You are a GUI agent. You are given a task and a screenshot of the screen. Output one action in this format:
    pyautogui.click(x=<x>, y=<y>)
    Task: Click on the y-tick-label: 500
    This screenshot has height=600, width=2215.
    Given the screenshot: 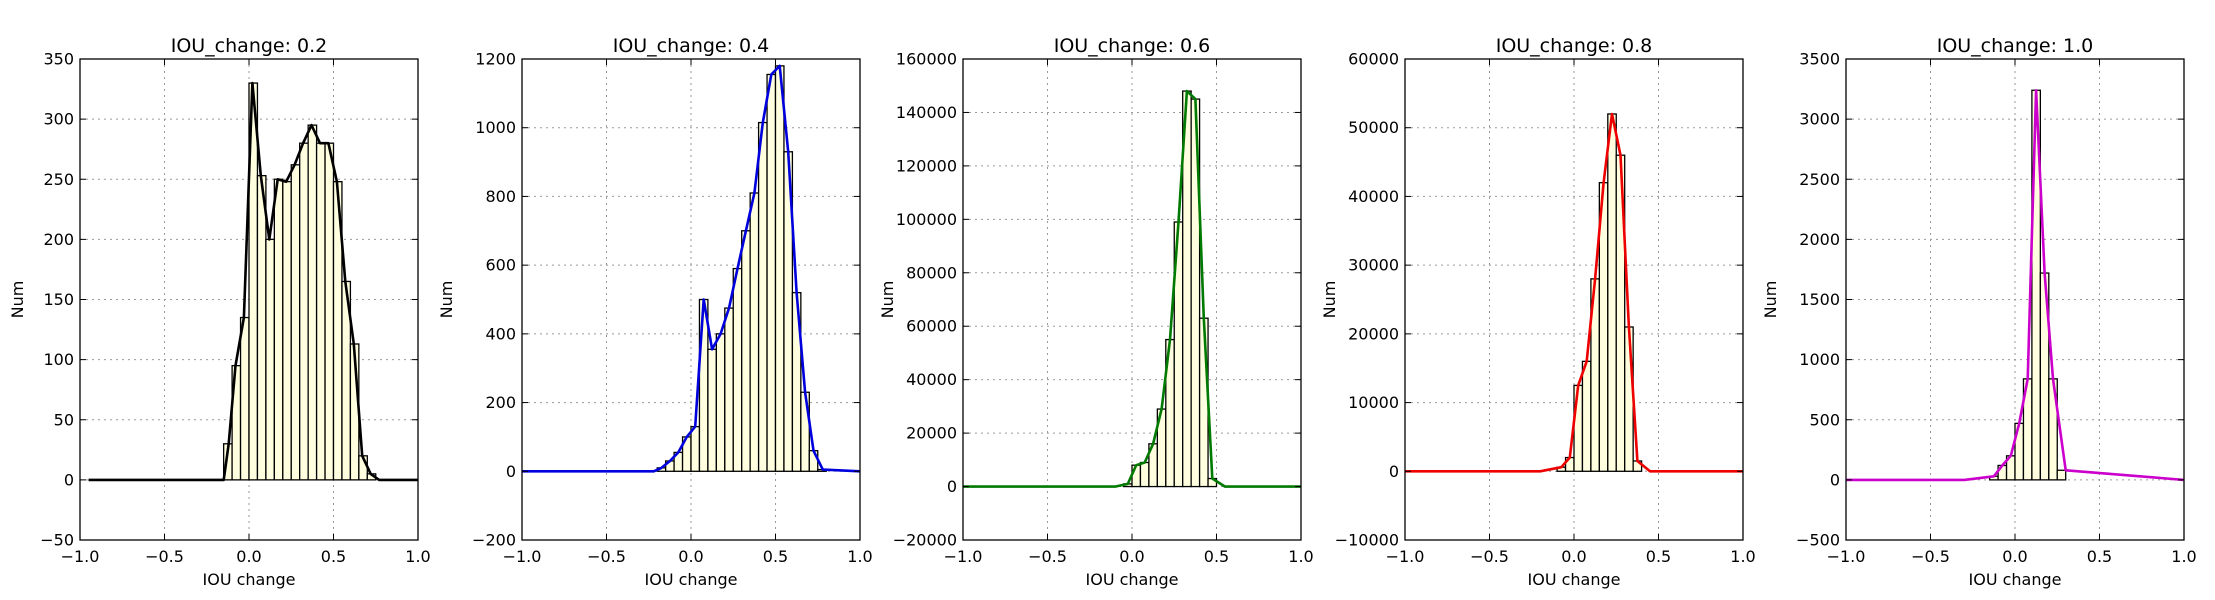 What is the action you would take?
    pyautogui.click(x=1824, y=419)
    